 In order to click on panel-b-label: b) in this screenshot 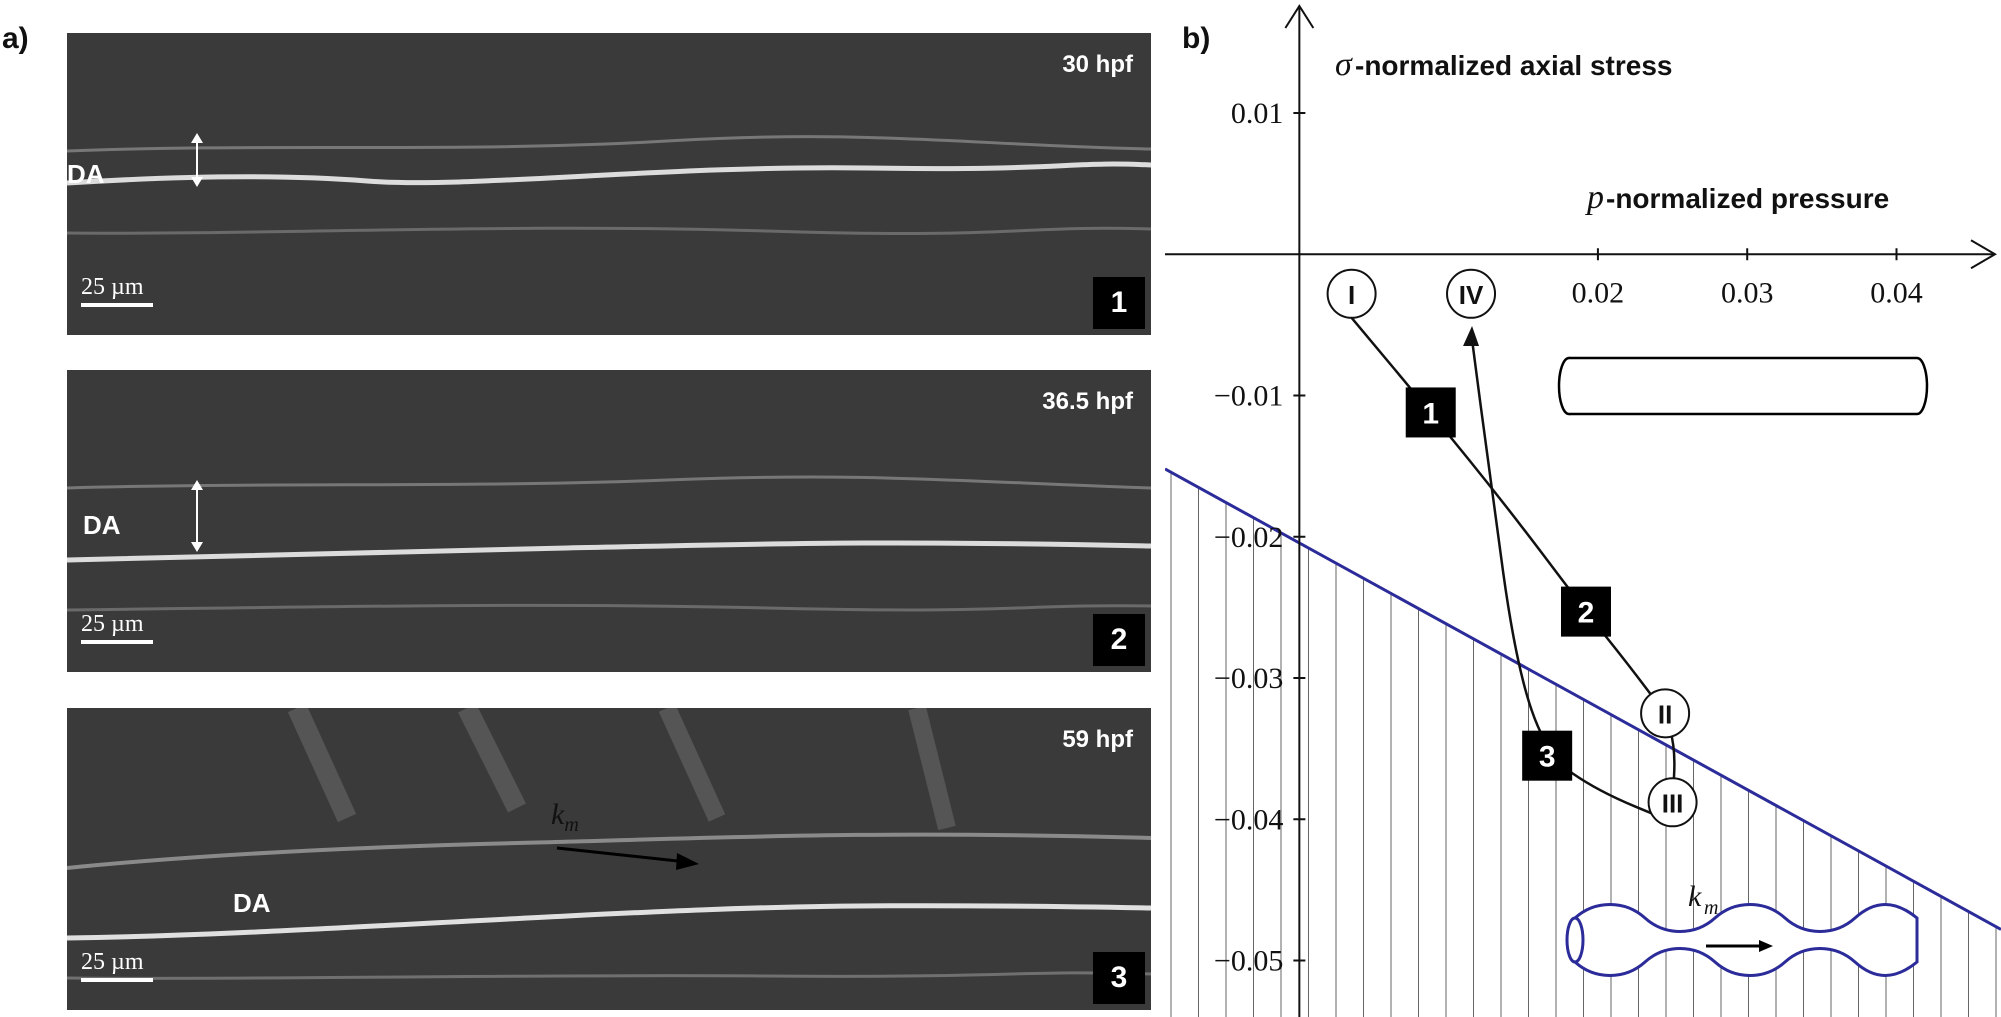, I will do `click(1196, 38)`.